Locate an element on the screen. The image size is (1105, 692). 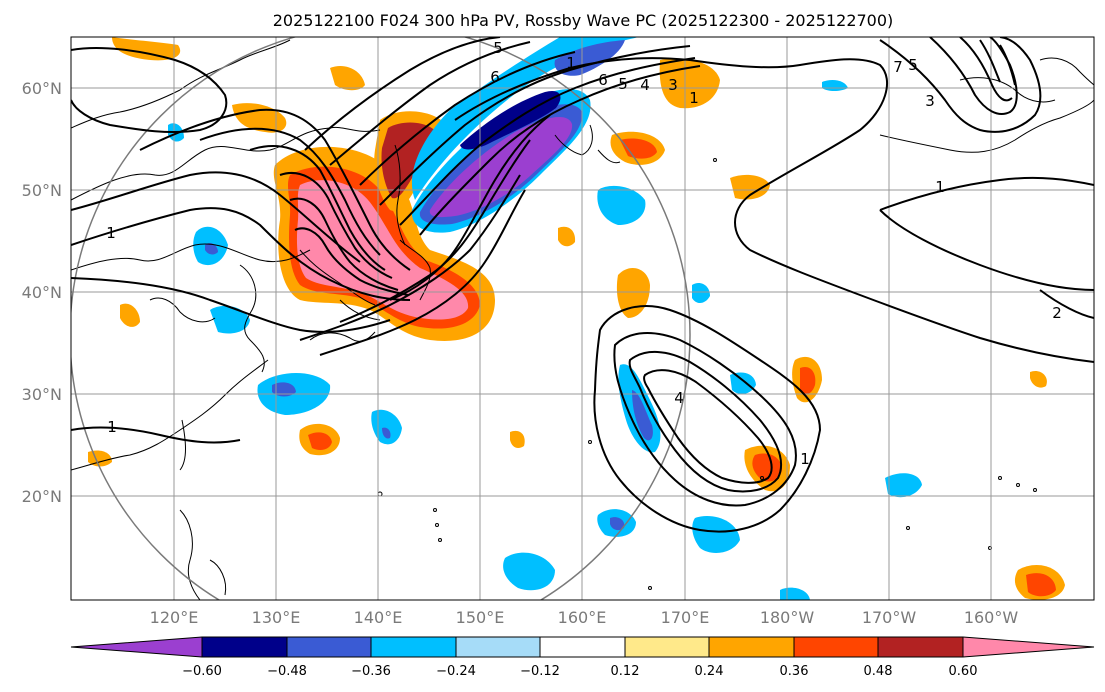
colorbar-tick-label: 0.12 is located at coordinates (625, 671).